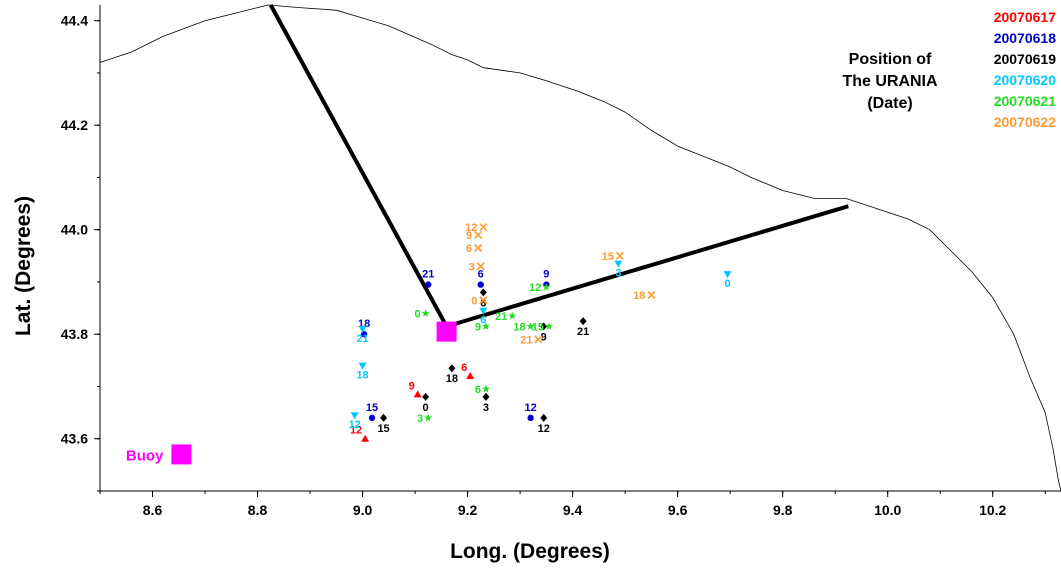 This screenshot has width=1061, height=572. Describe the element at coordinates (608, 257) in the screenshot. I see `point-label-20070622-5: 15` at that location.